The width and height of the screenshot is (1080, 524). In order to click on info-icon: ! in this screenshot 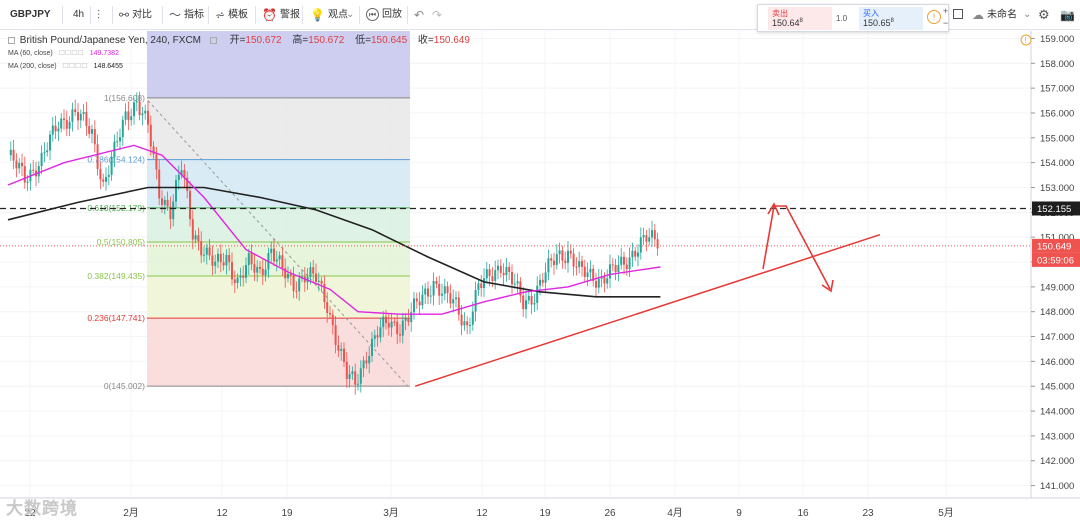, I will do `click(934, 17)`.